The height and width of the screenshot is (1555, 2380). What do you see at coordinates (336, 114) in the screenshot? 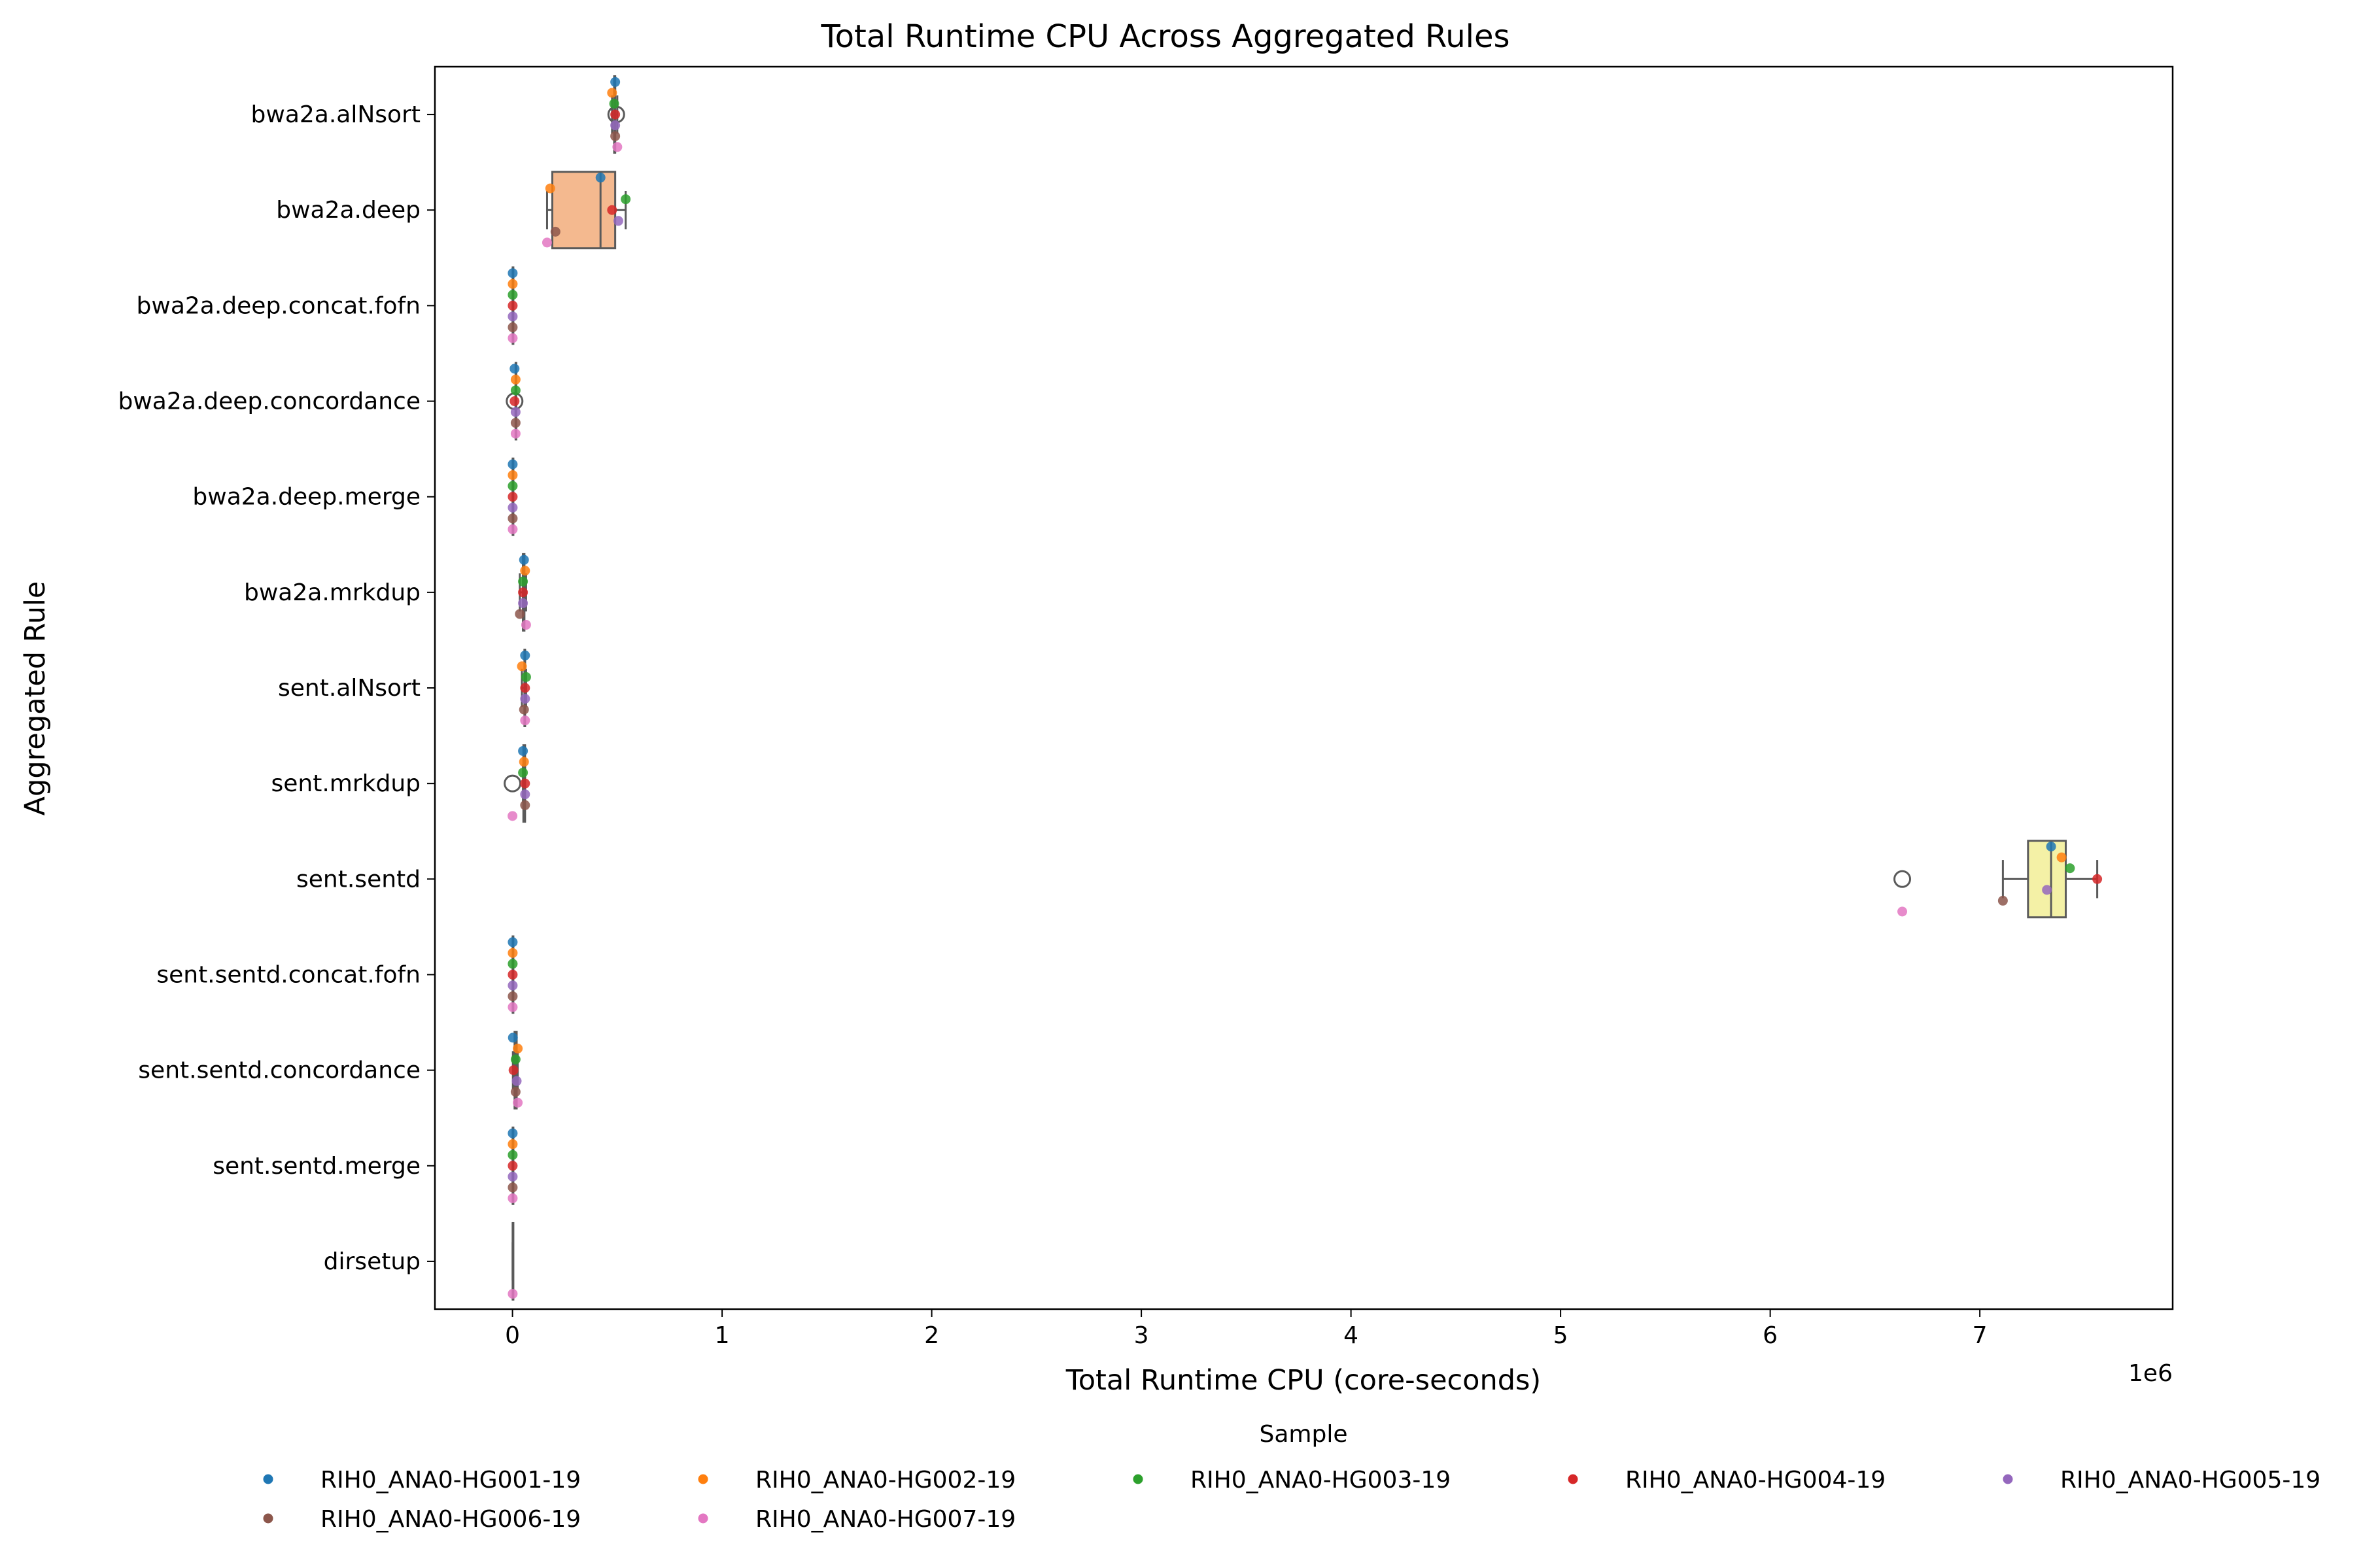
I see `y-tick-label: bwa2a.alNsort` at bounding box center [336, 114].